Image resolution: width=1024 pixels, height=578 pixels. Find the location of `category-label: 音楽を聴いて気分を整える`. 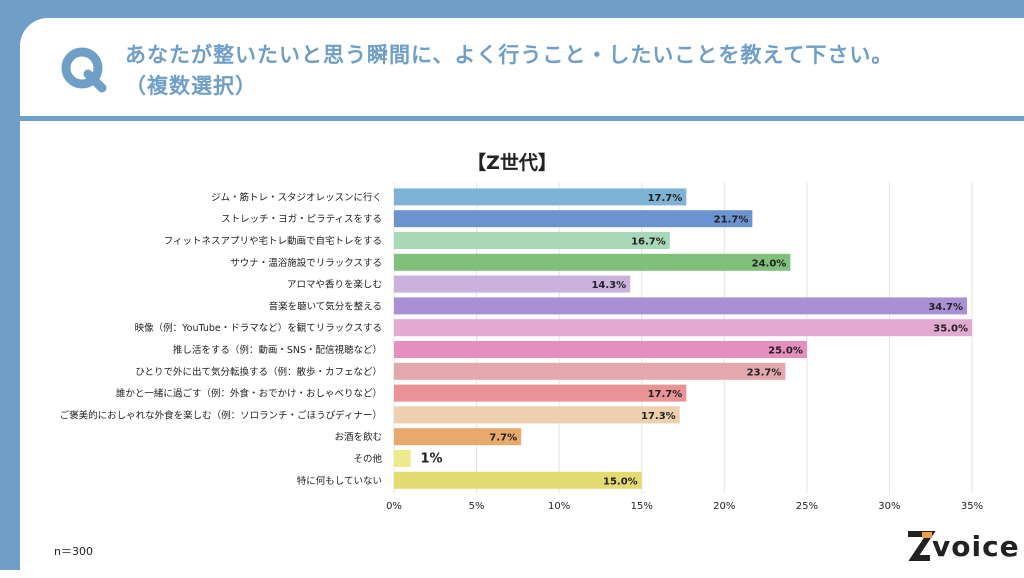

category-label: 音楽を聴いて気分を整える is located at coordinates (325, 306).